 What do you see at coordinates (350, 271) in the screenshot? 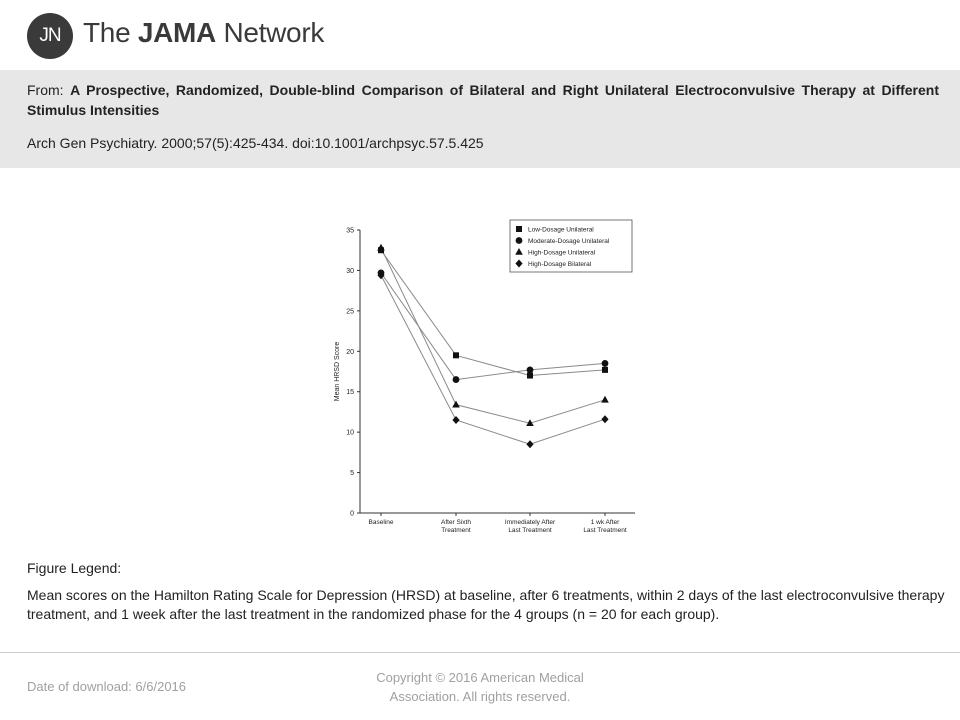
I see `y-tick-label: 30` at bounding box center [350, 271].